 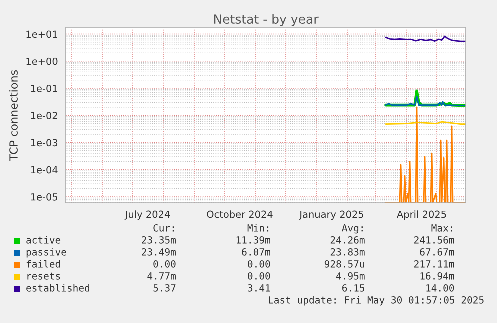 I want to click on text: 24.26m, so click(x=347, y=240).